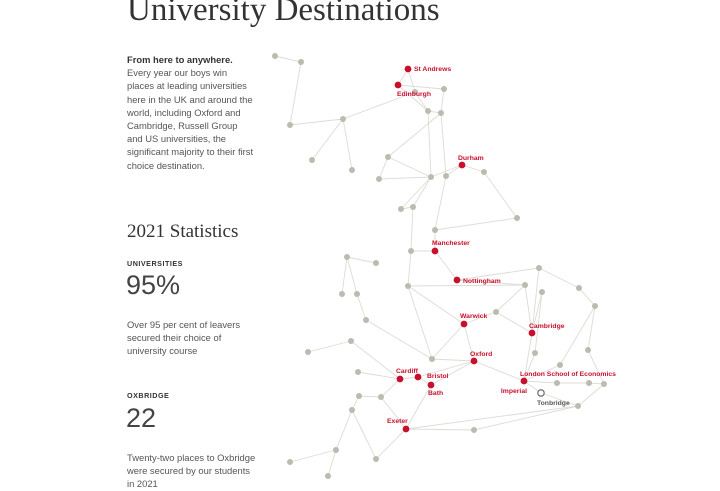 This screenshot has height=491, width=720. I want to click on destination-label-durham: Durham, so click(471, 158).